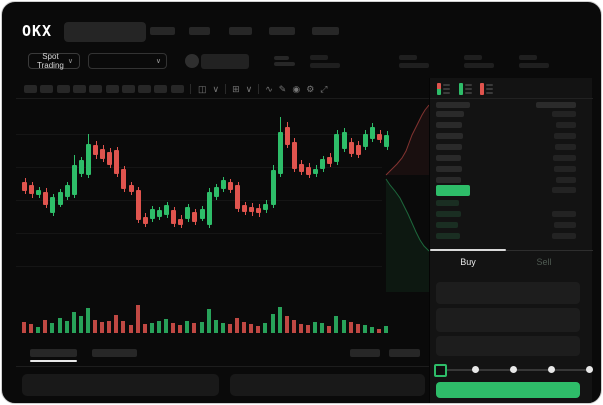  Describe the element at coordinates (508, 320) in the screenshot. I see `price-field` at that location.